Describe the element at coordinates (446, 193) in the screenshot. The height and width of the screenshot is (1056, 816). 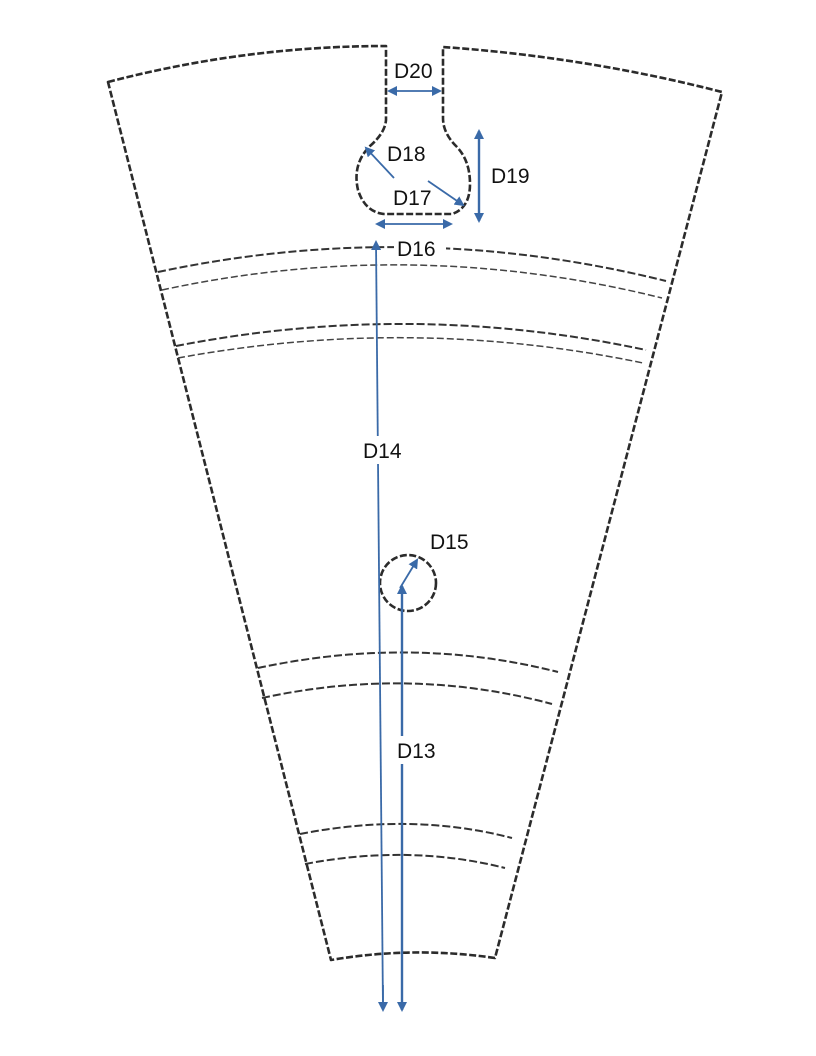
I see `d17-dimension-arrow` at that location.